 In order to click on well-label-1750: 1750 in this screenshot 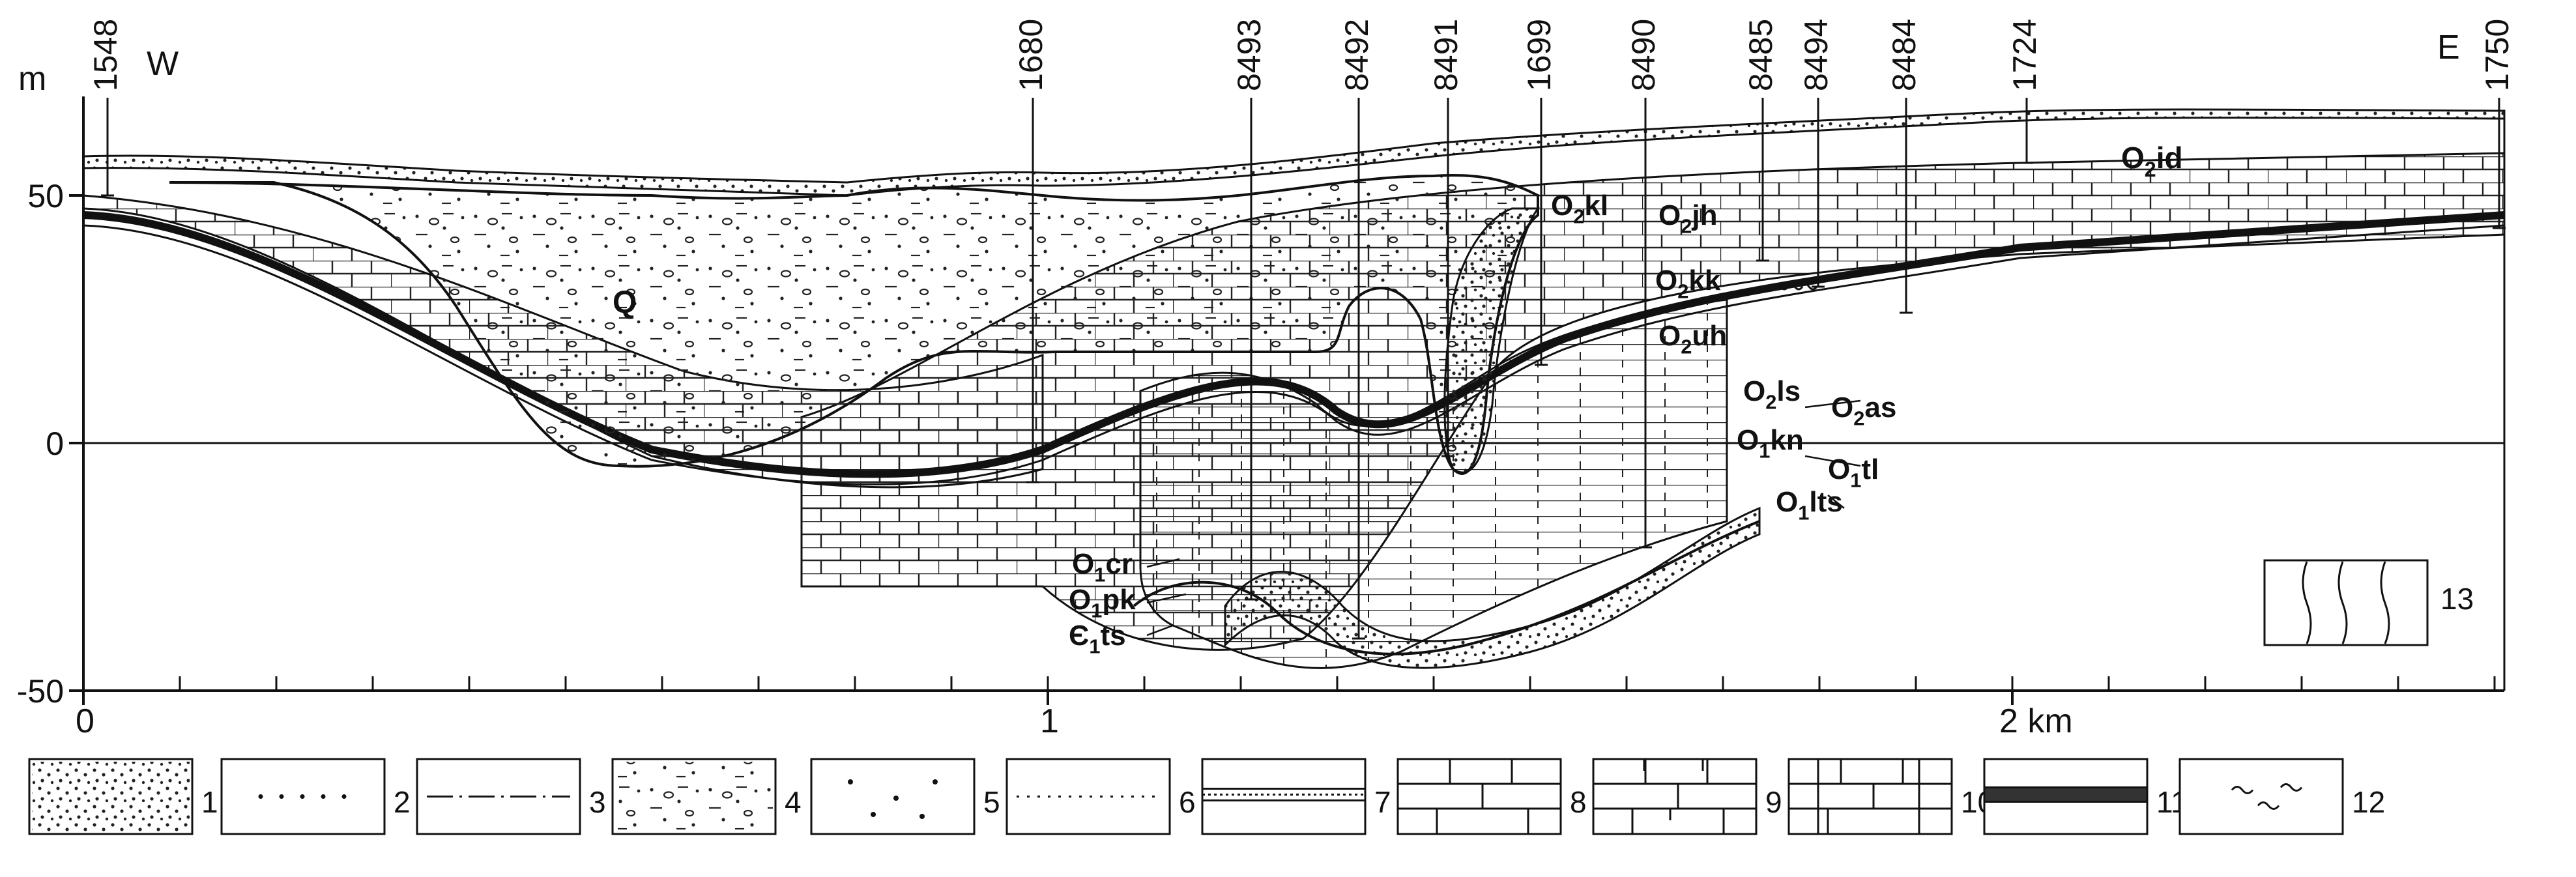, I will do `click(2497, 55)`.